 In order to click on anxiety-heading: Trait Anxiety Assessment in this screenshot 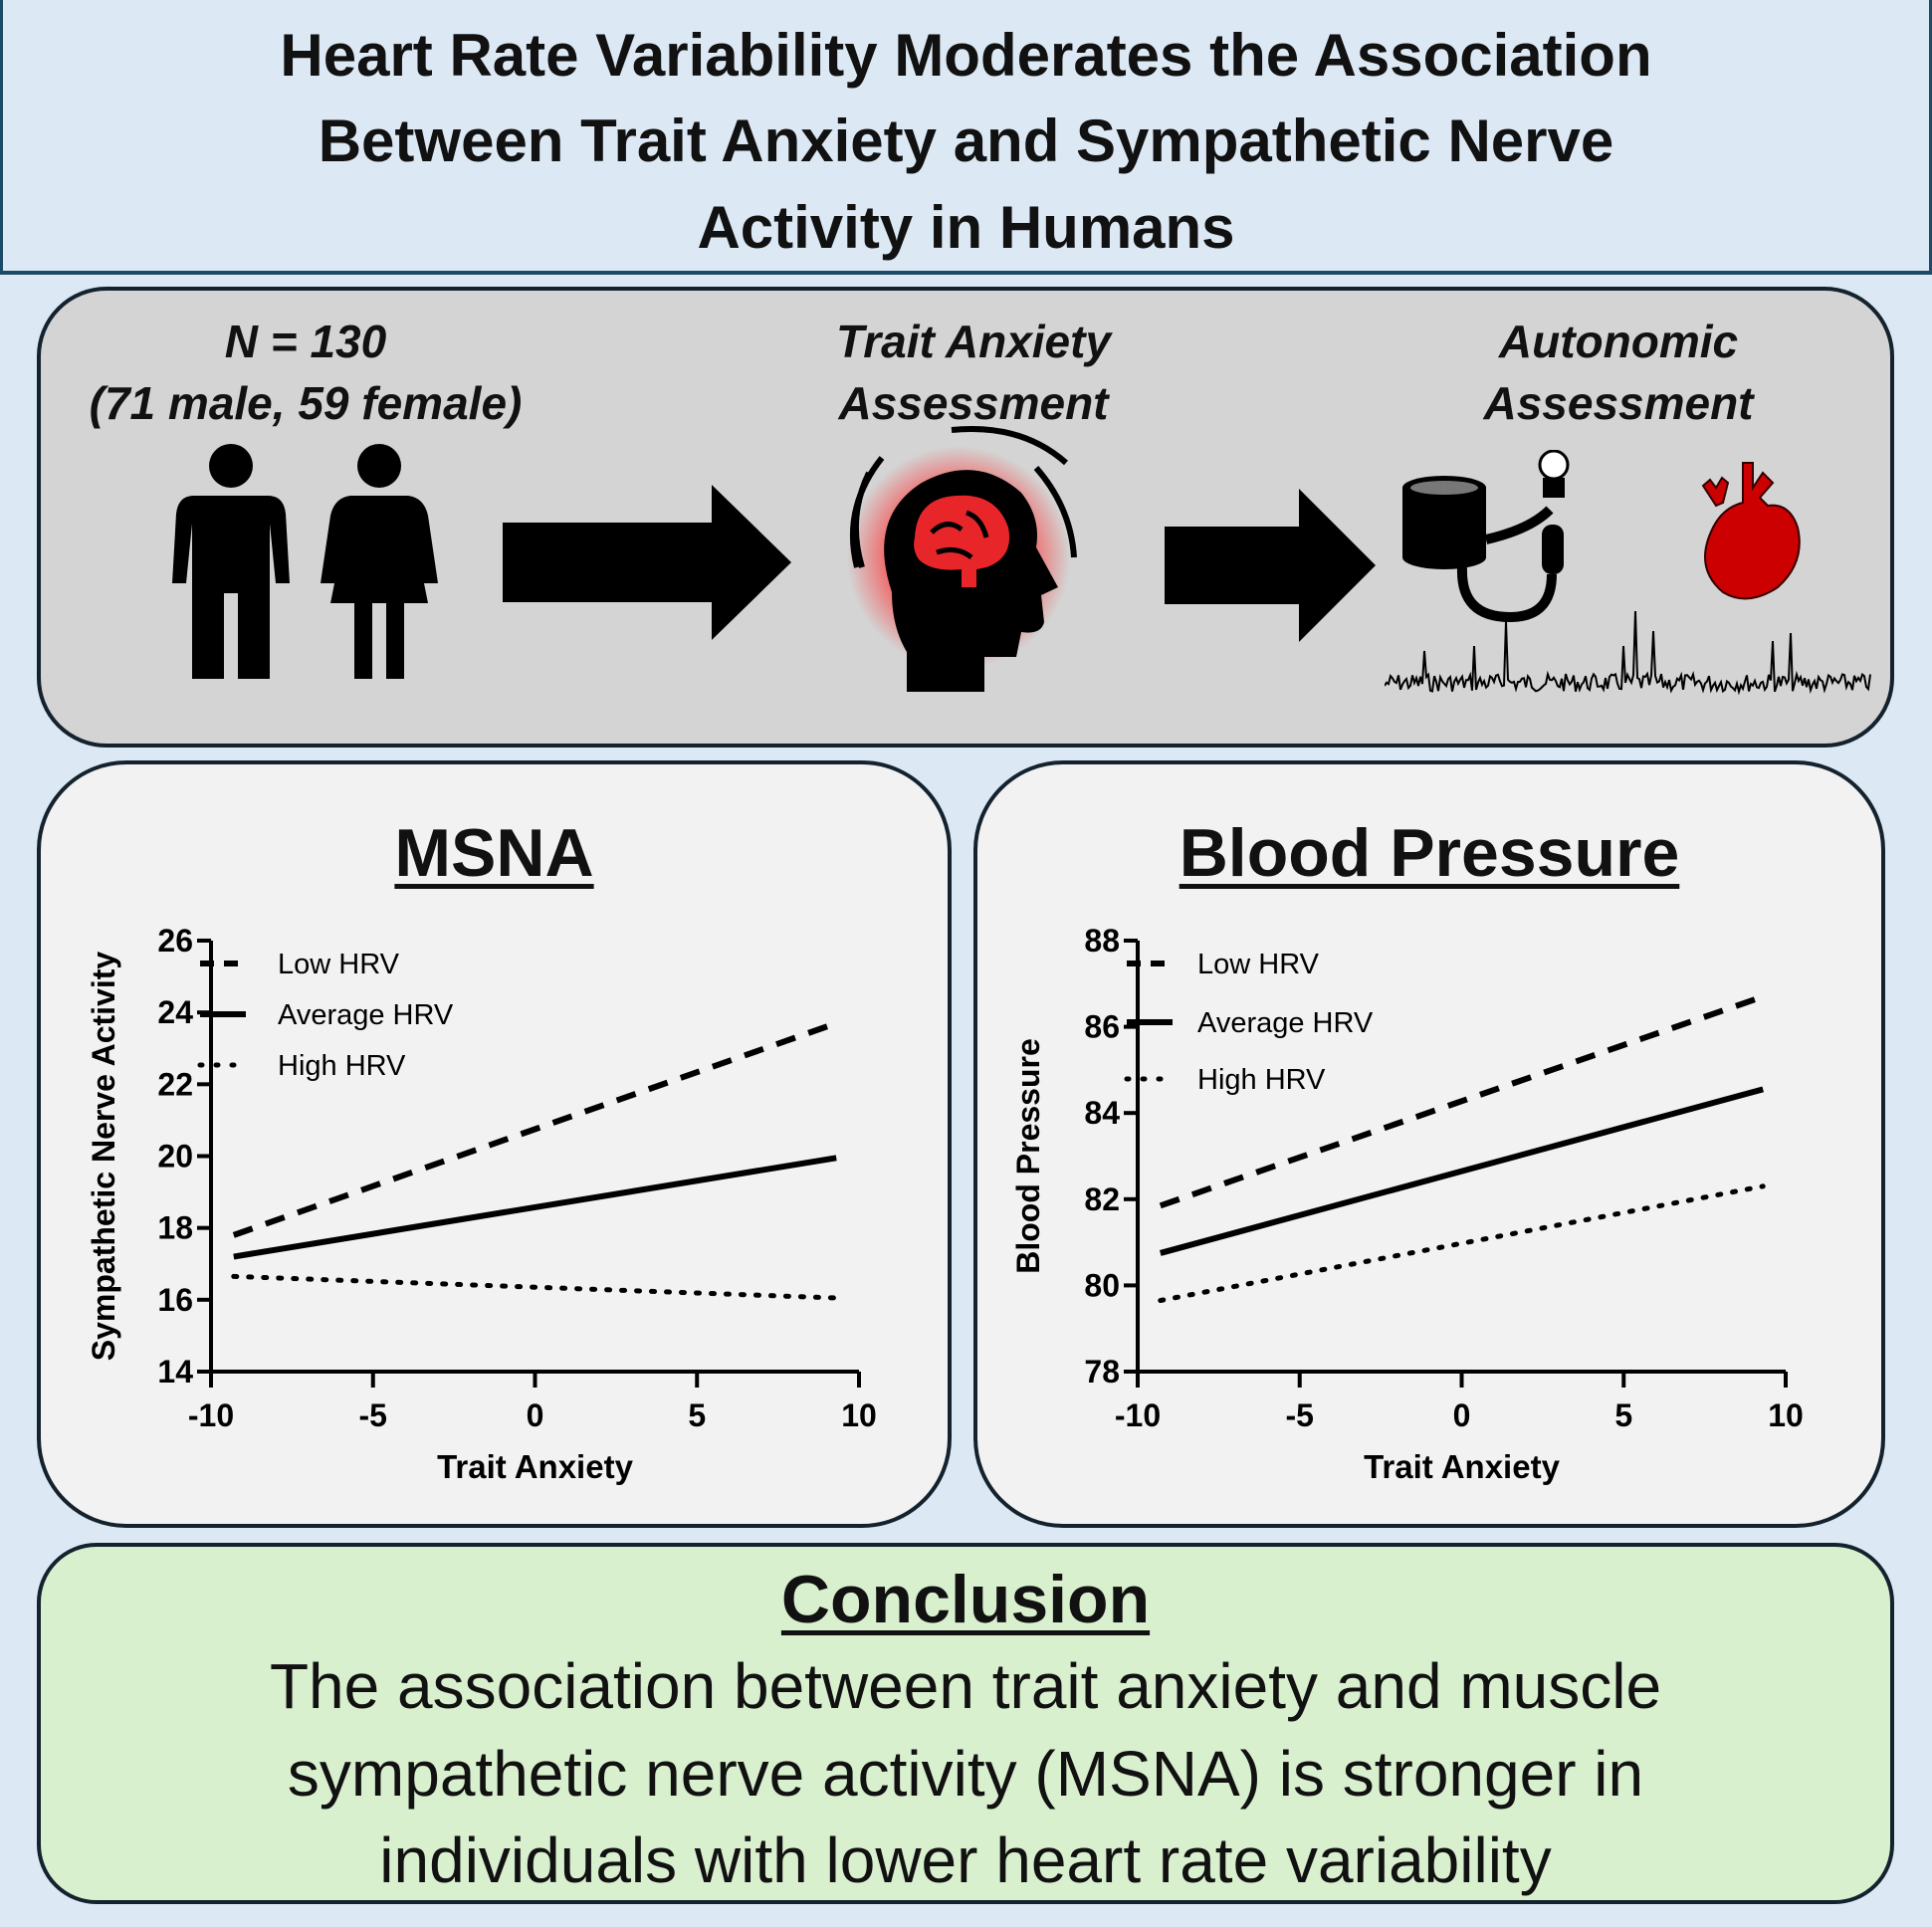, I will do `click(973, 373)`.